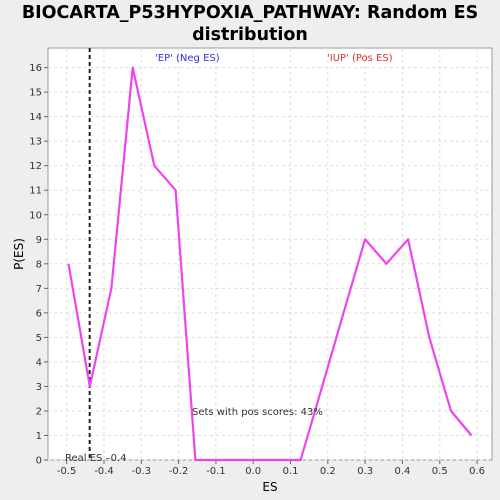  I want to click on y-tick-label: 11, so click(35, 191).